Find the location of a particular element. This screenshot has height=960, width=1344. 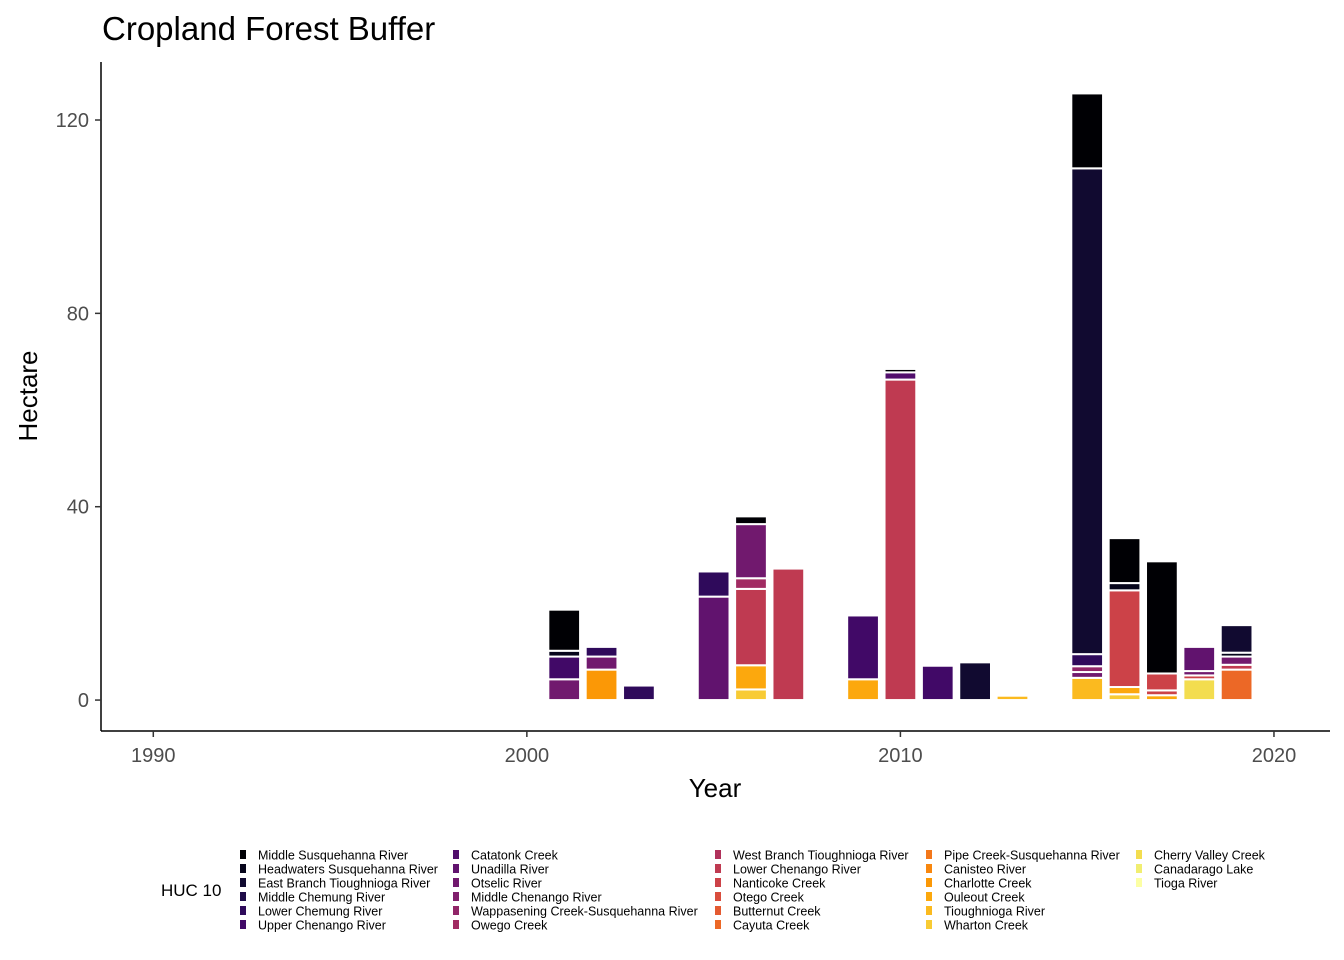

legend-label-butternut-creek: Butternut Creek is located at coordinates (777, 912).